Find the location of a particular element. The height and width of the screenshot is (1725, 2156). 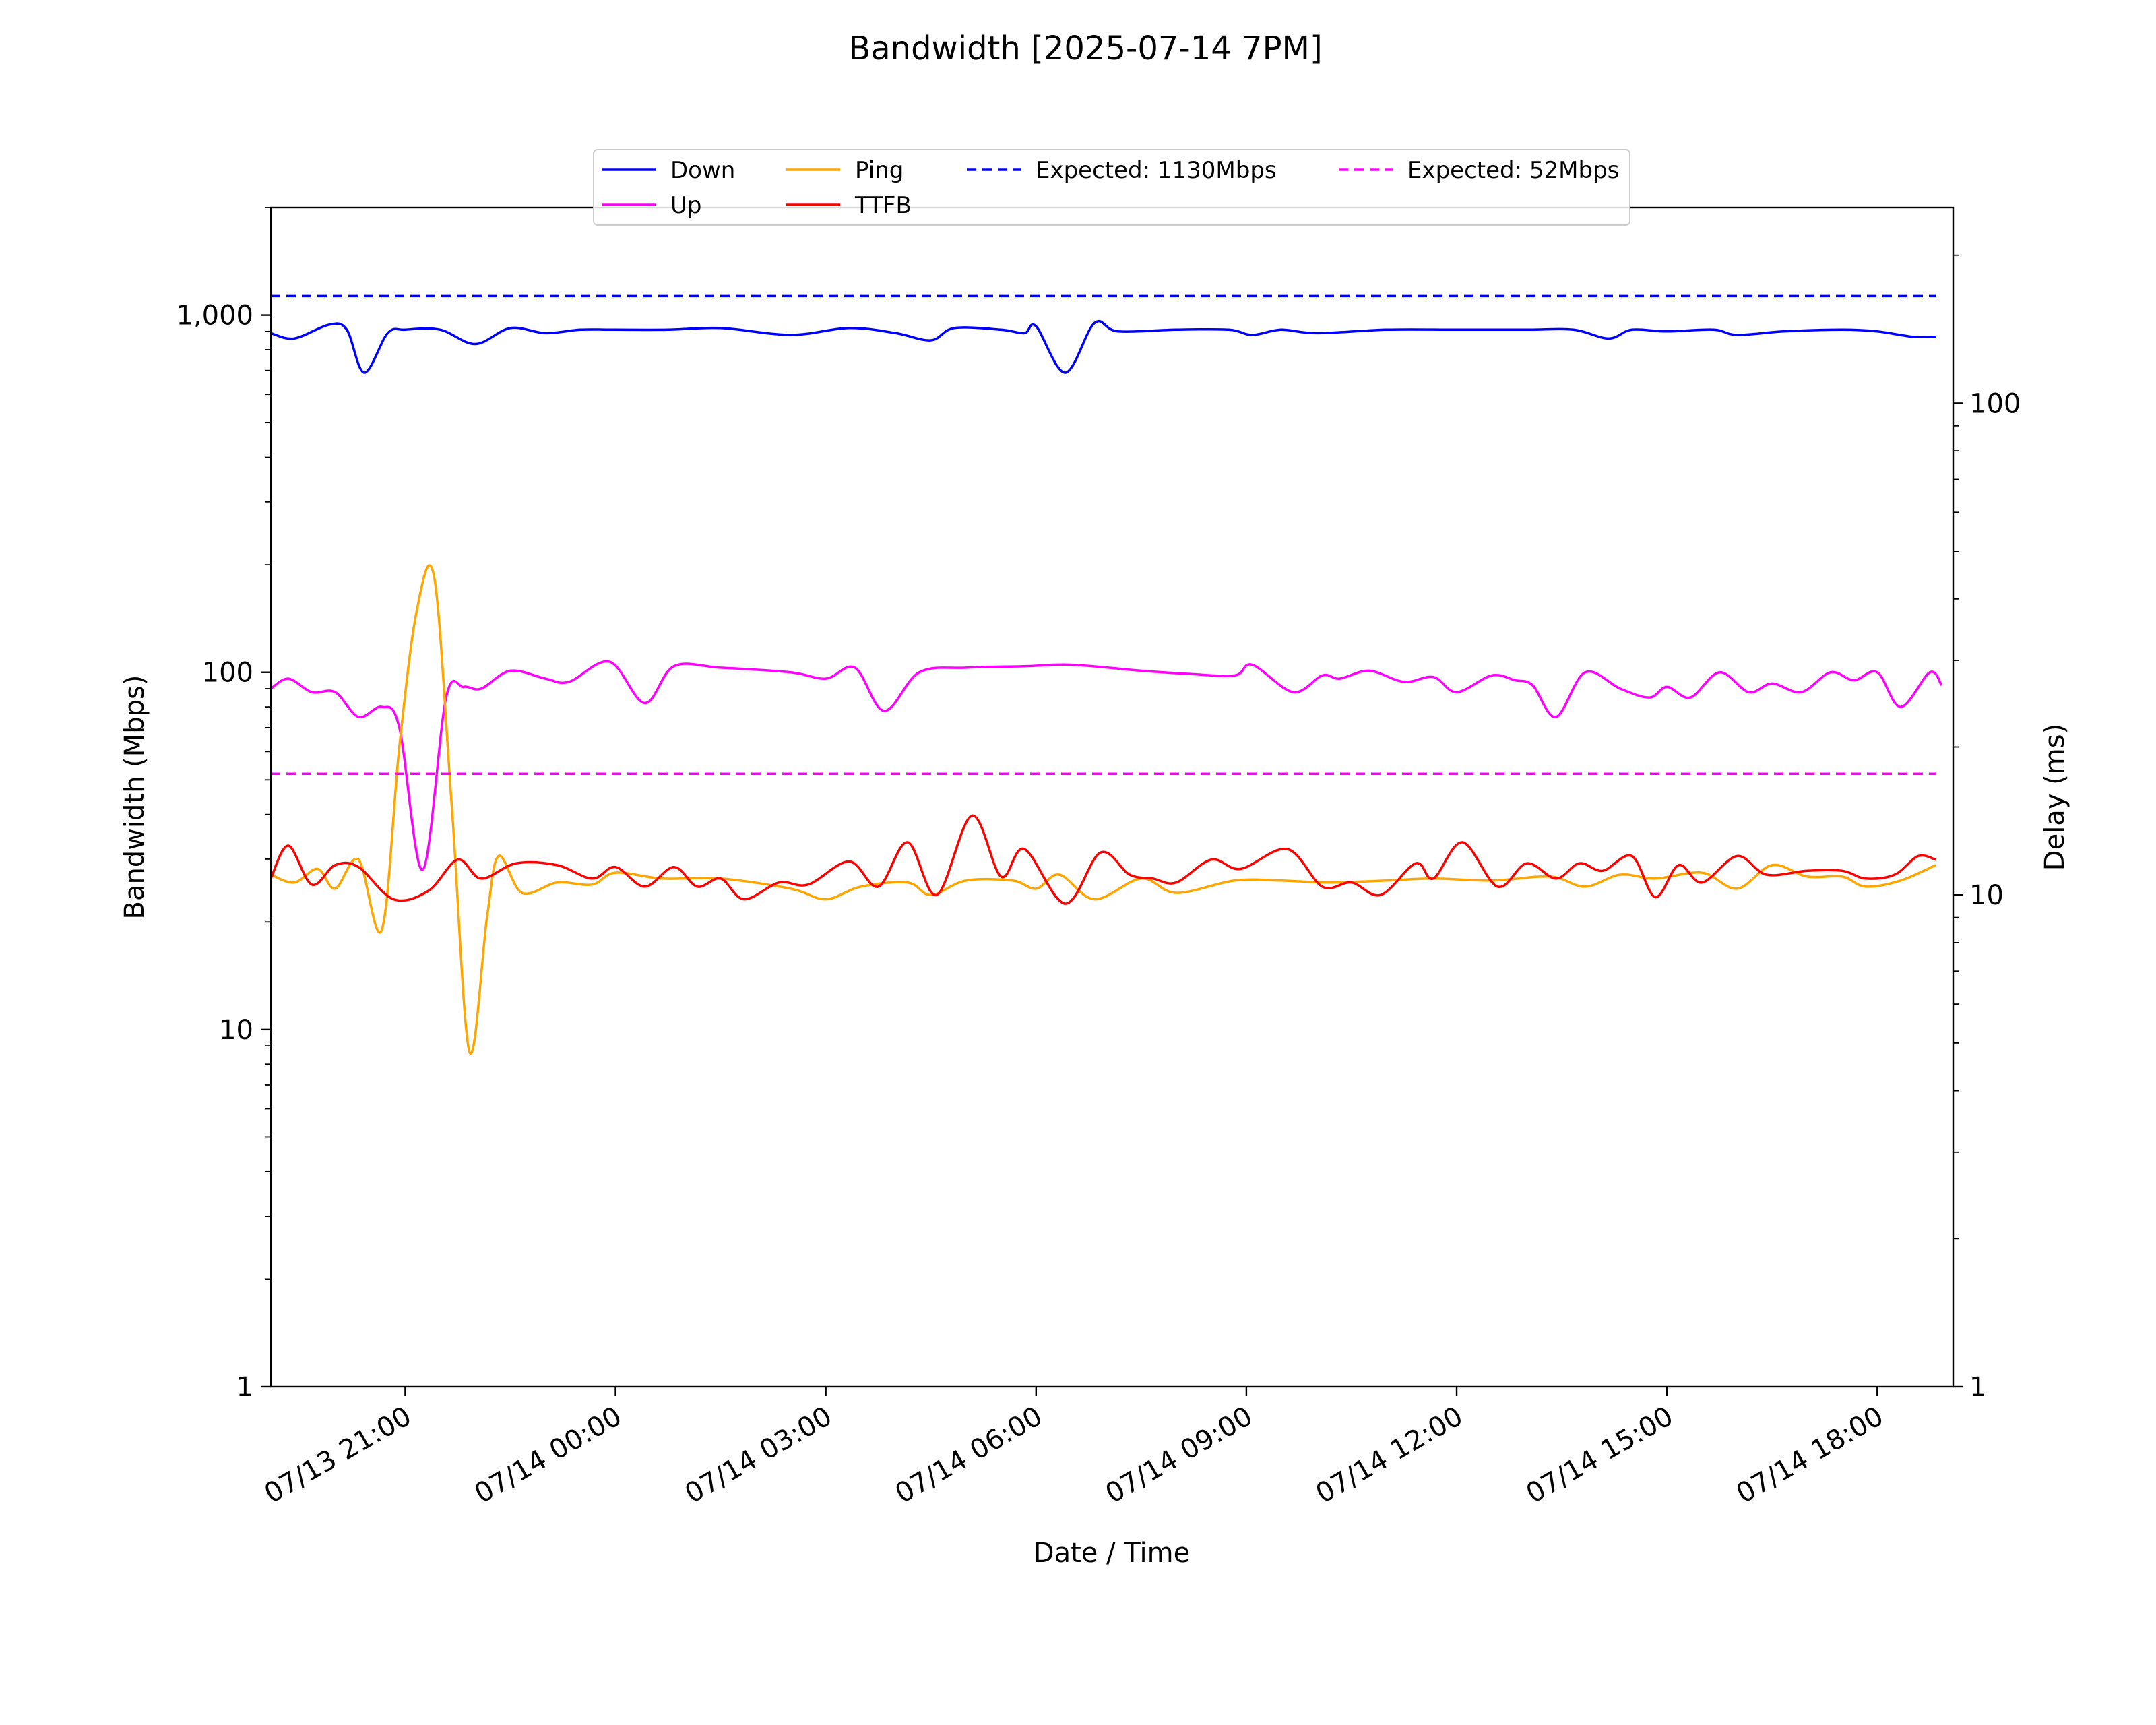

legend-label-up: Up is located at coordinates (685, 205).